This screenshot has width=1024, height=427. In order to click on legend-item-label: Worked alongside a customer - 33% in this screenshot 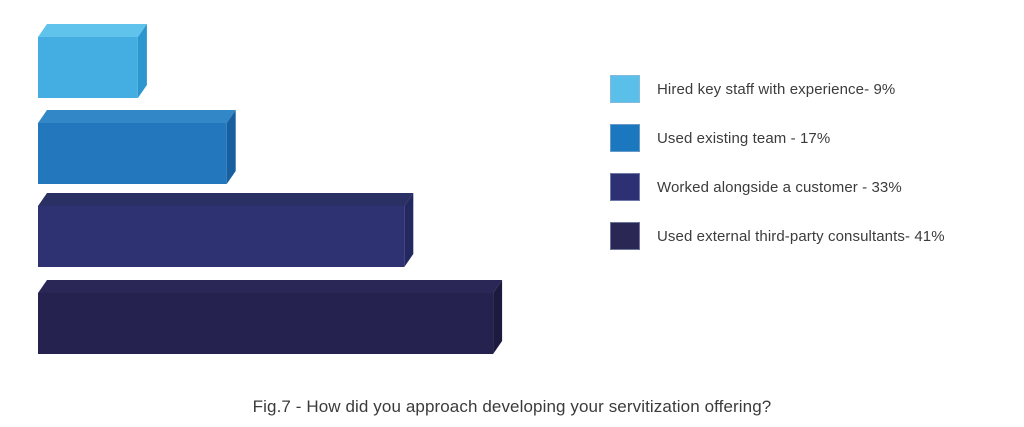, I will do `click(779, 187)`.